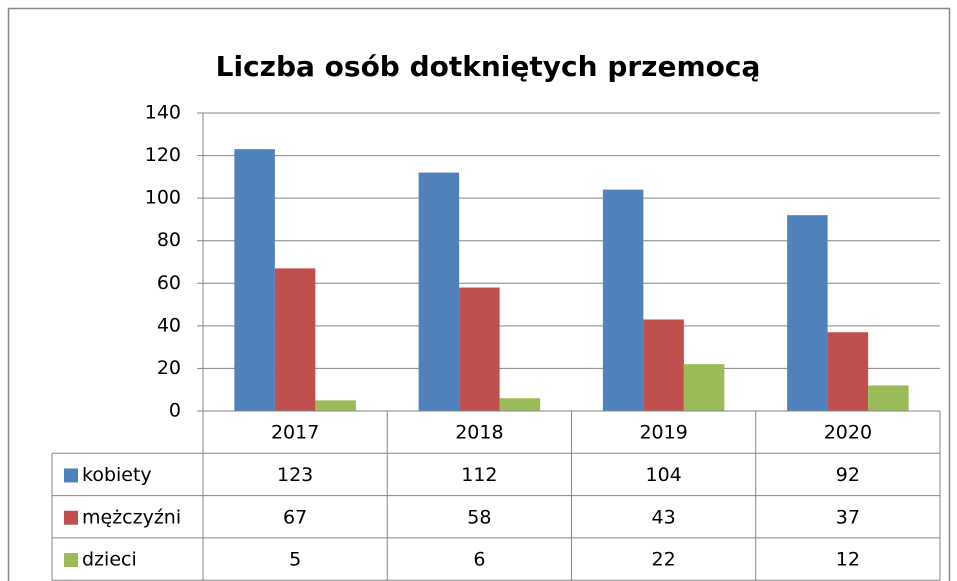  Describe the element at coordinates (175, 411) in the screenshot. I see `y-tick-label: 0` at that location.